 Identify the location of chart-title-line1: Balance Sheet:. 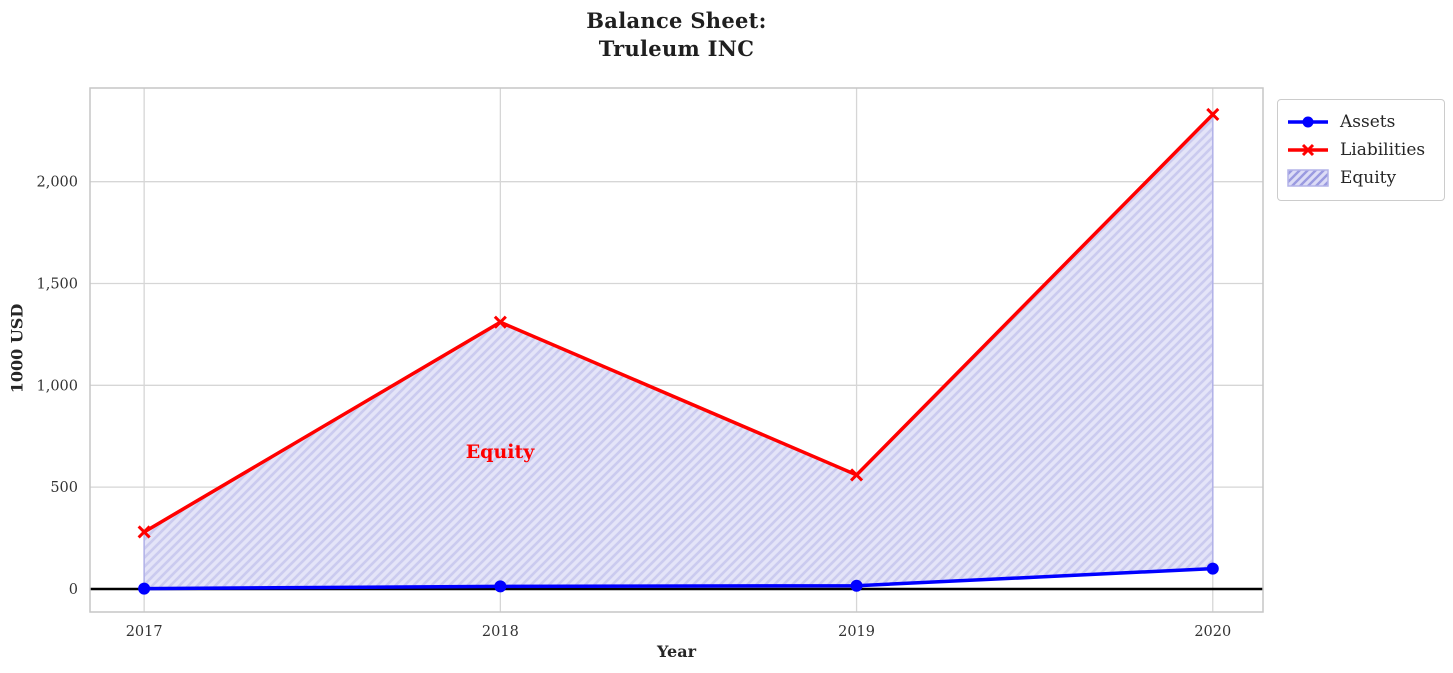
(676, 20).